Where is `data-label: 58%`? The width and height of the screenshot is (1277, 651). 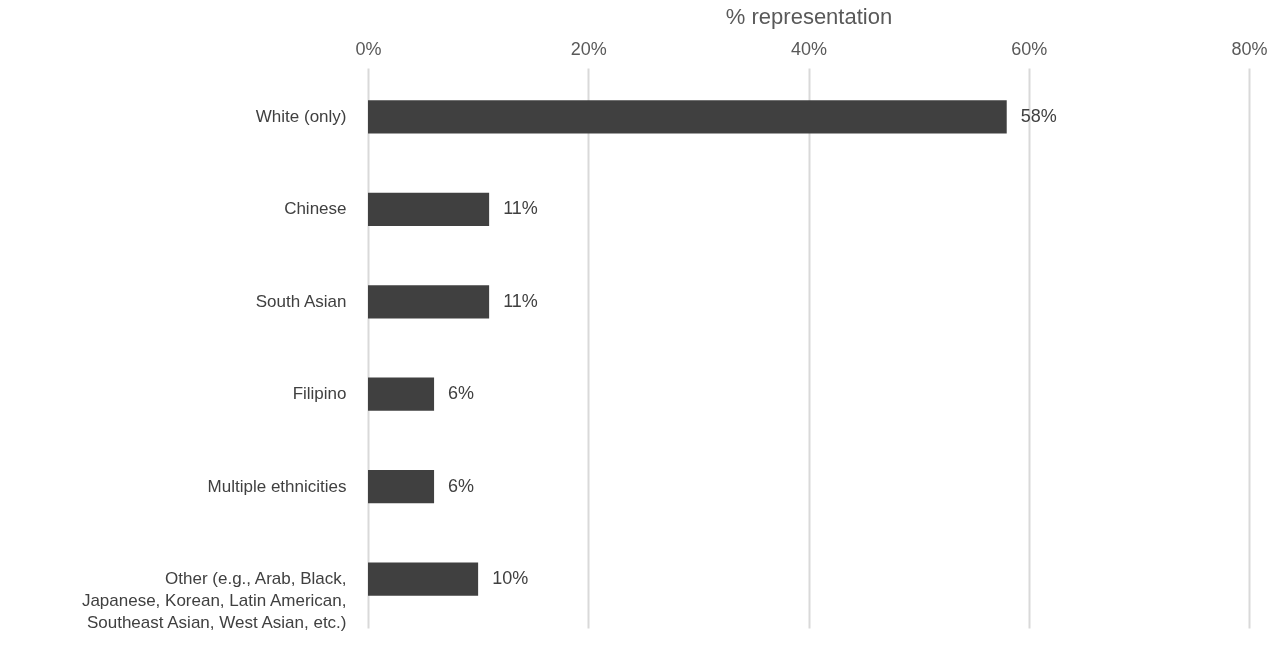 data-label: 58% is located at coordinates (1038, 115).